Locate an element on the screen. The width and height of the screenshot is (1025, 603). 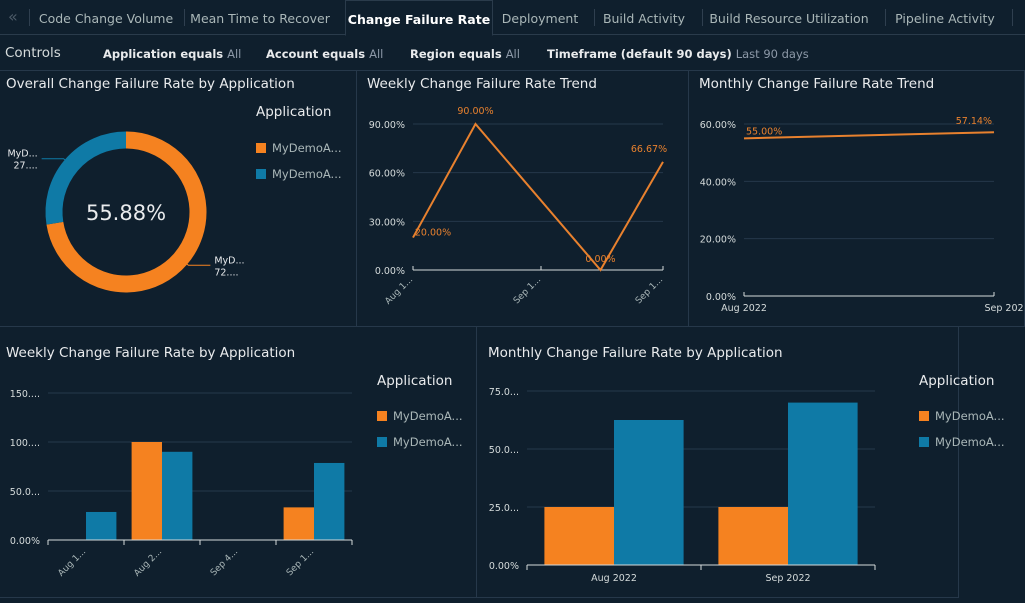
filter-value: Last 90 days is located at coordinates (772, 54).